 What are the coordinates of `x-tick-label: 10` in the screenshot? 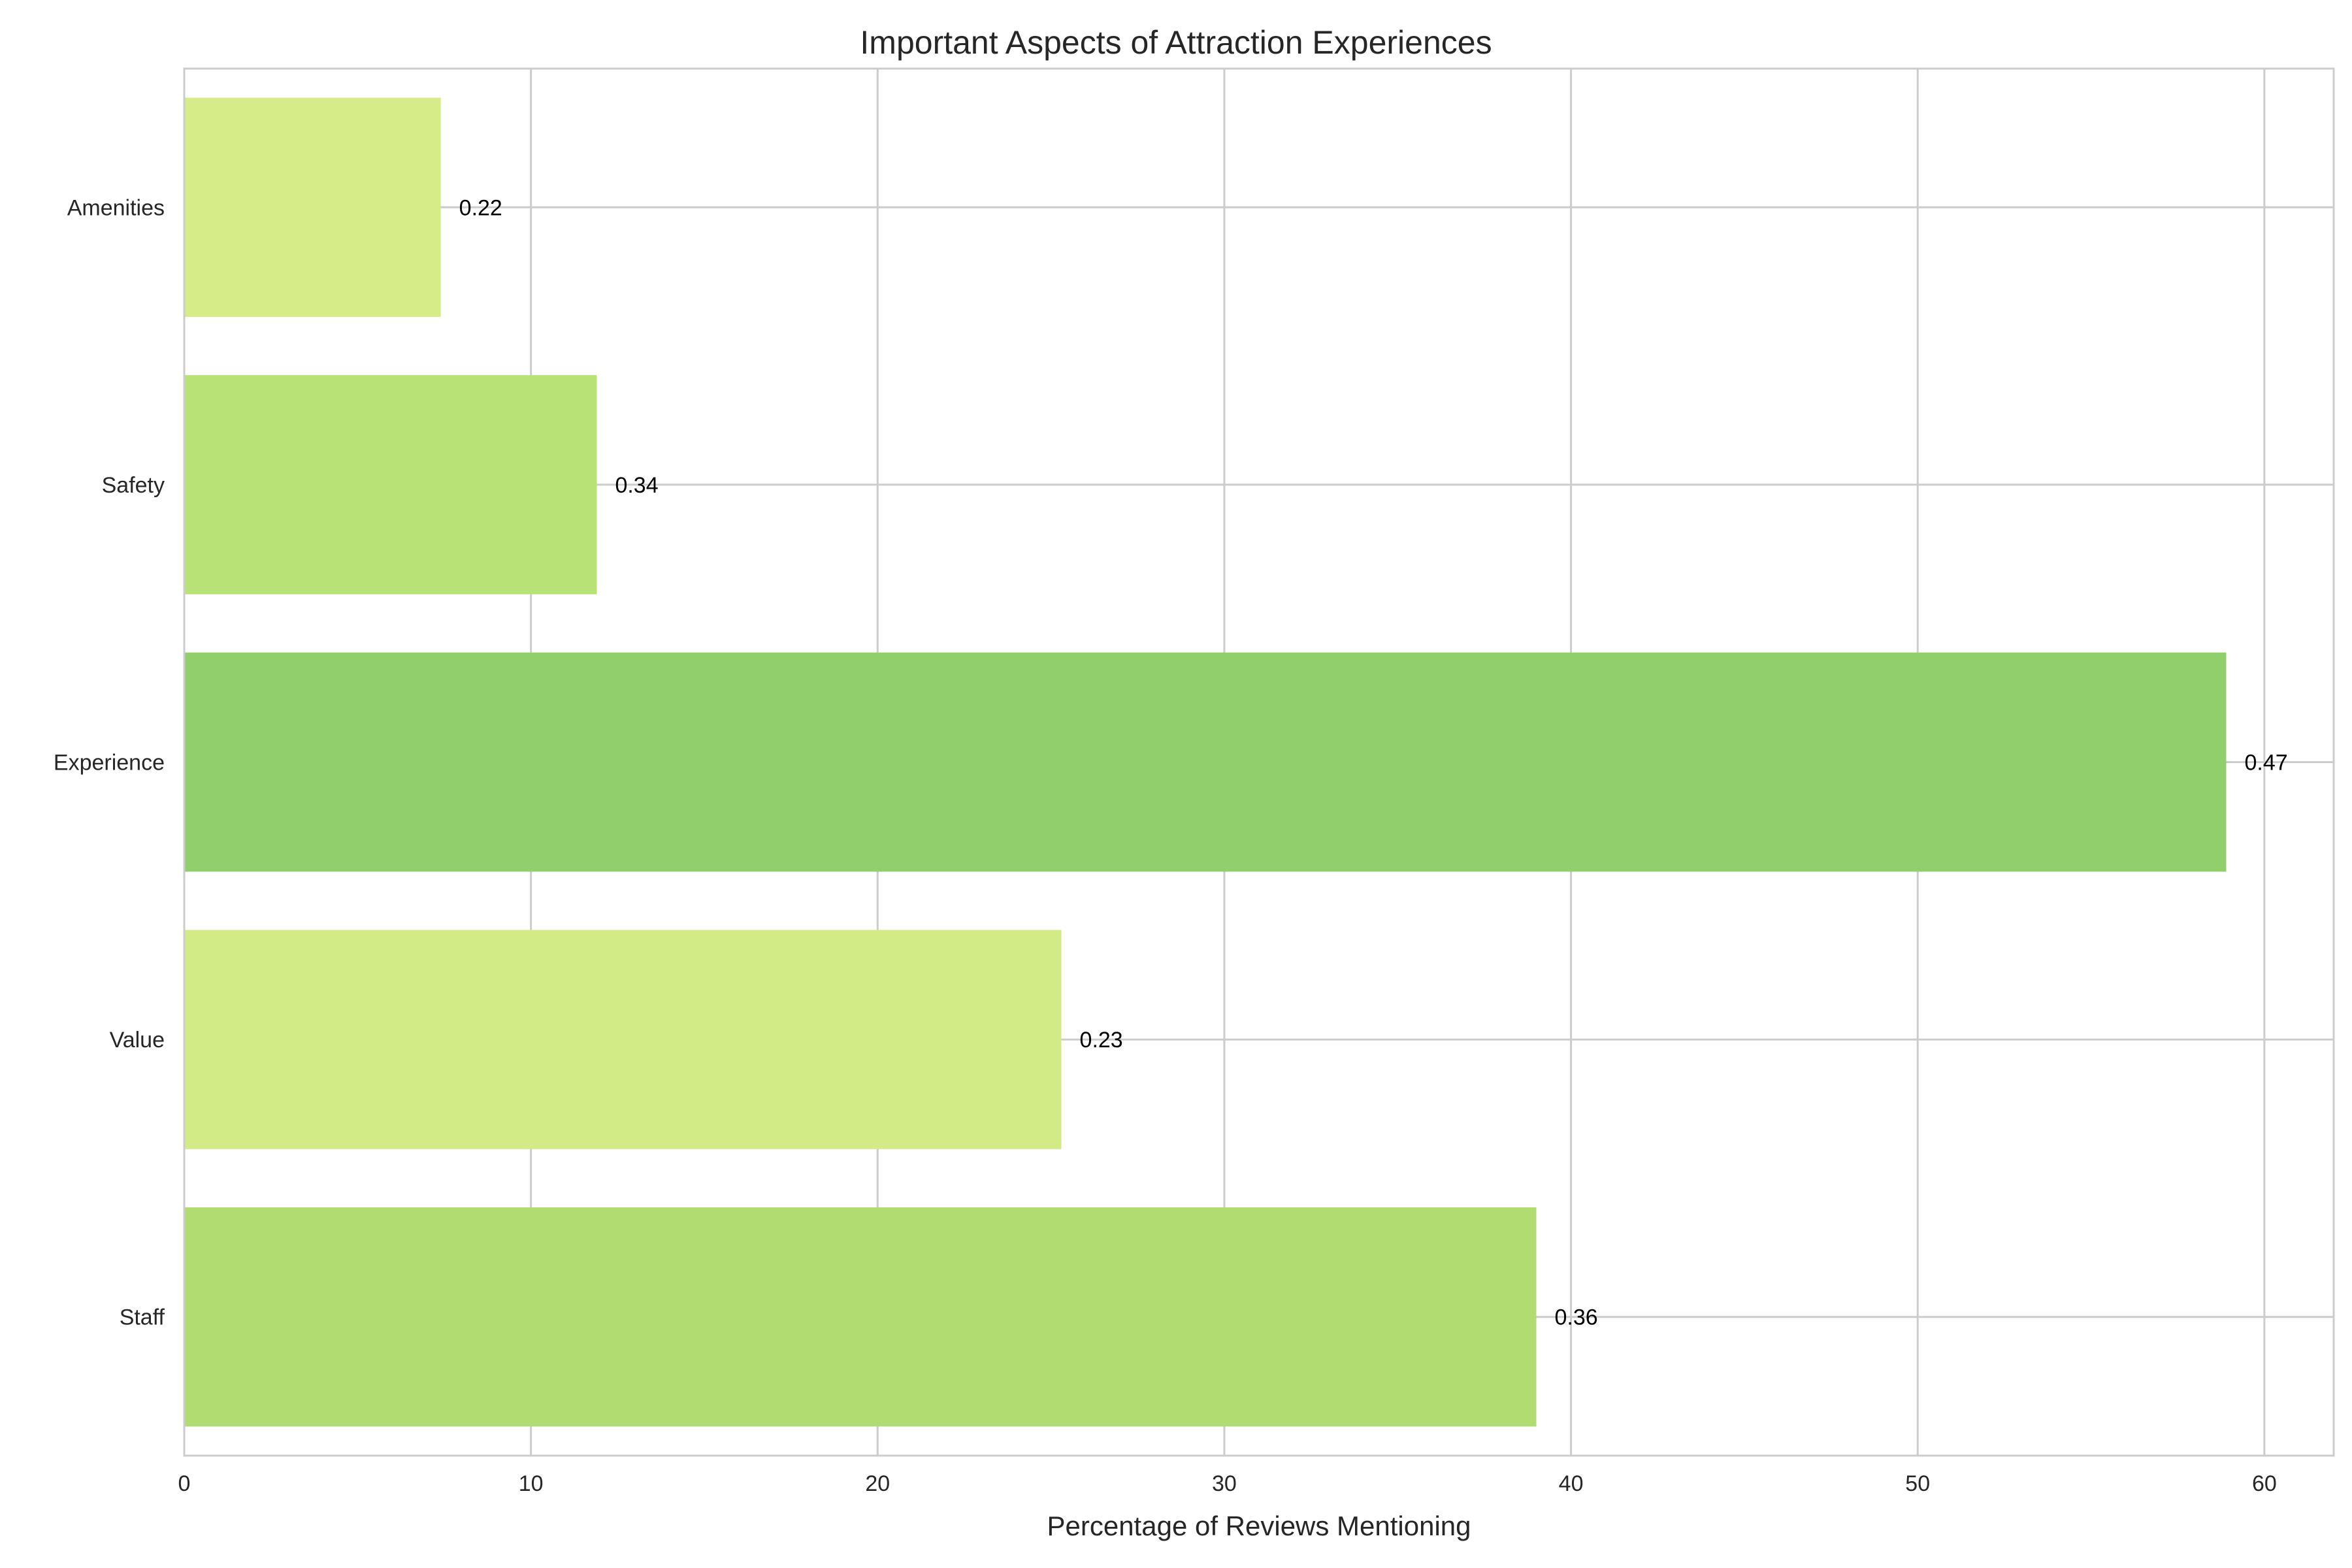 It's located at (531, 1483).